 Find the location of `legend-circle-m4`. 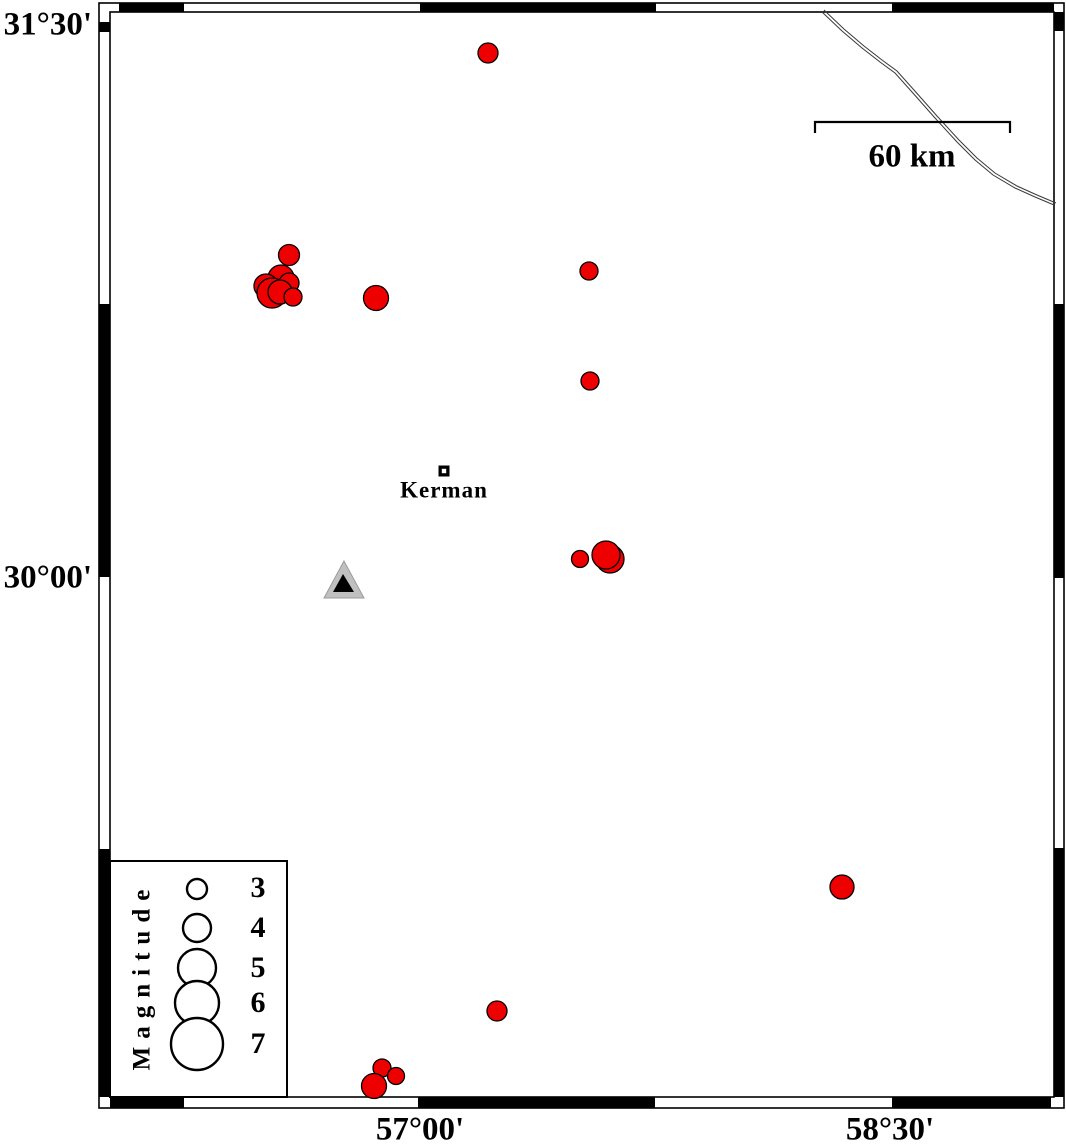

legend-circle-m4 is located at coordinates (197, 928).